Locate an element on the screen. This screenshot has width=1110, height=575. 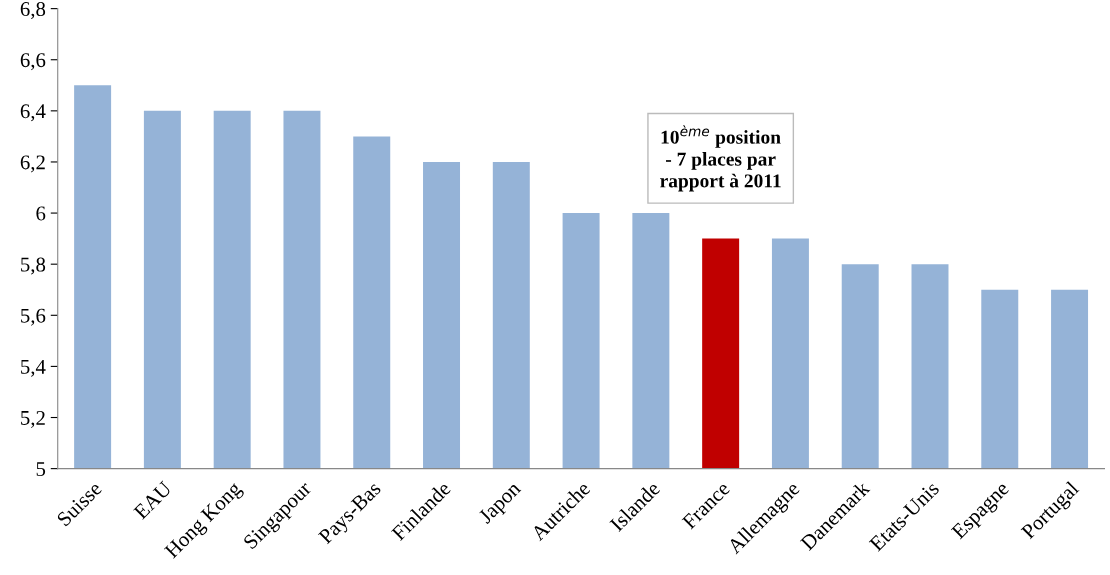
y-tick-label: 6,4 is located at coordinates (33, 113).